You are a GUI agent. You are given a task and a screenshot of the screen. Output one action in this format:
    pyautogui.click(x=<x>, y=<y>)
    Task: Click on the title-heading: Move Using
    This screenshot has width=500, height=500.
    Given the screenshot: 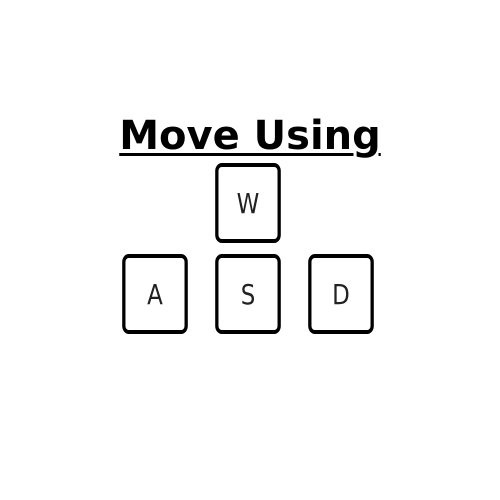 What is the action you would take?
    pyautogui.click(x=250, y=136)
    